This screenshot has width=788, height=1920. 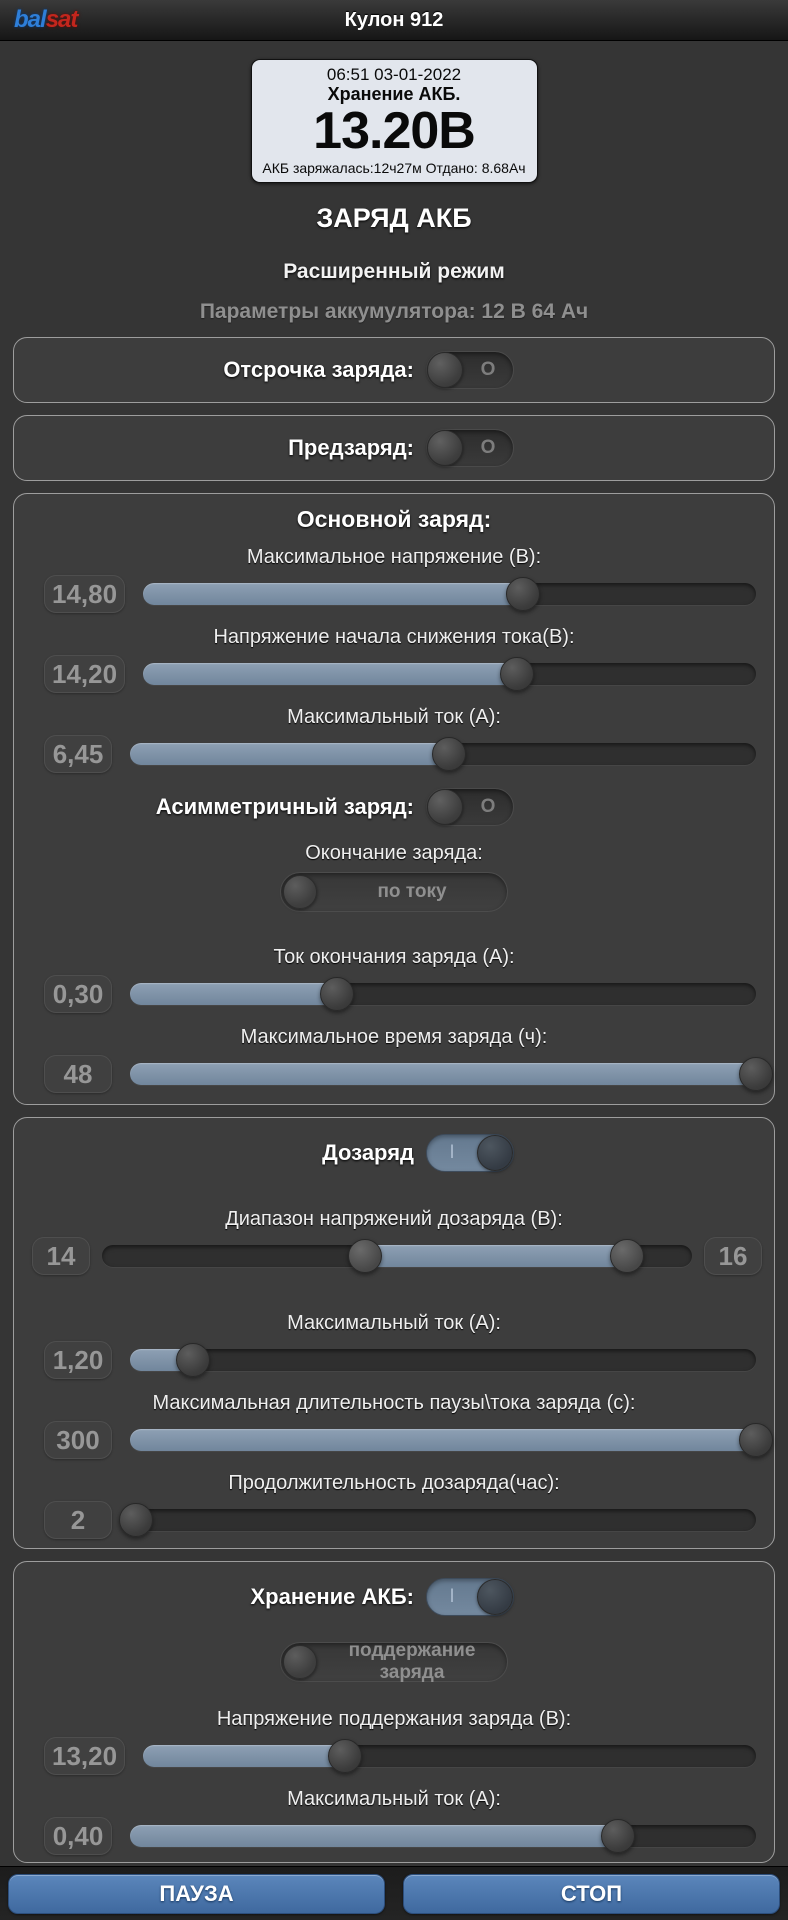 I want to click on max-voltage-slider, so click(x=449, y=594).